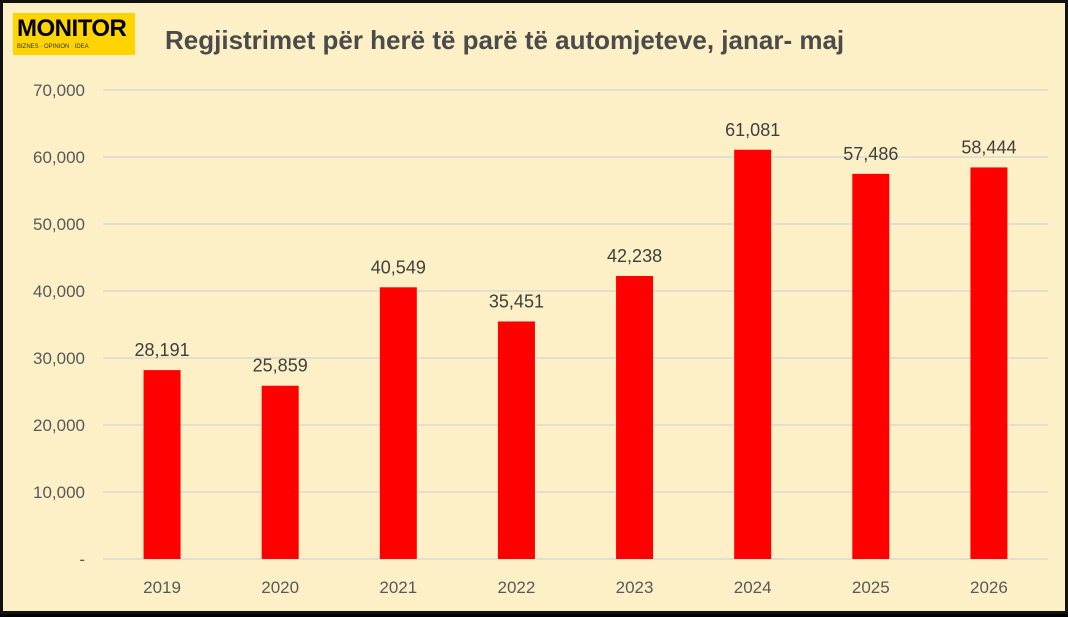  What do you see at coordinates (82, 559) in the screenshot?
I see `y-tick-label-0: -` at bounding box center [82, 559].